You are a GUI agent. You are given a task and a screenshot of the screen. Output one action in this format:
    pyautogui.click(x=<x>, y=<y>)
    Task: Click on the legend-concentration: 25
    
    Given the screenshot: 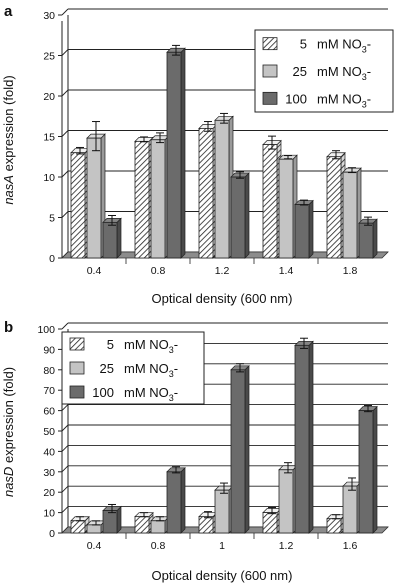 What is the action you would take?
    pyautogui.click(x=300, y=71)
    